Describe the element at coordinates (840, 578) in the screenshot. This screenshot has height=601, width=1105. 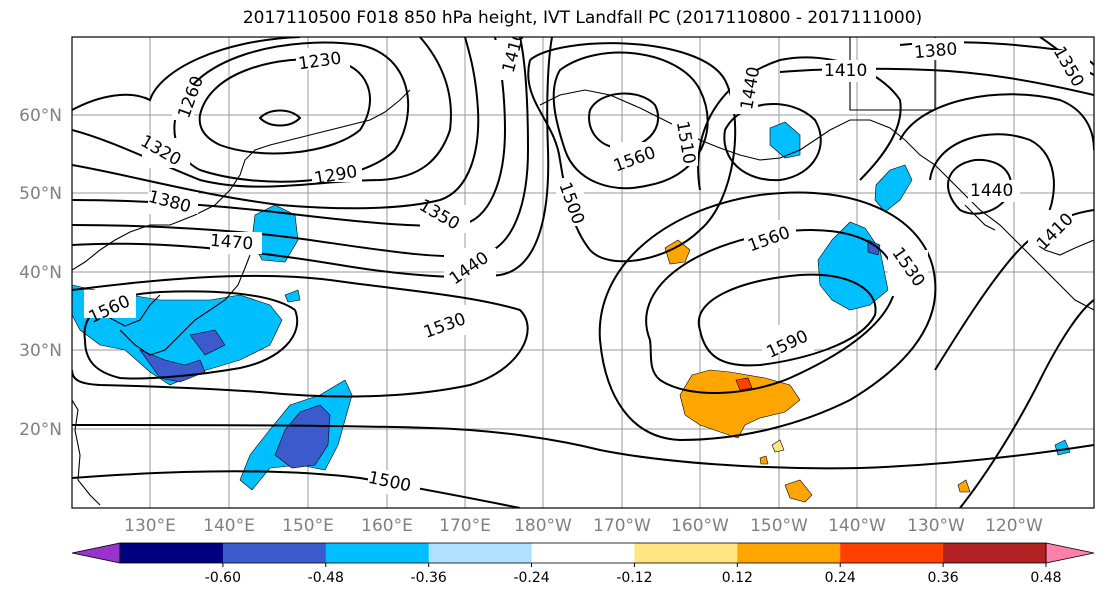
I see `colorbar-tick-label: 0.24` at that location.